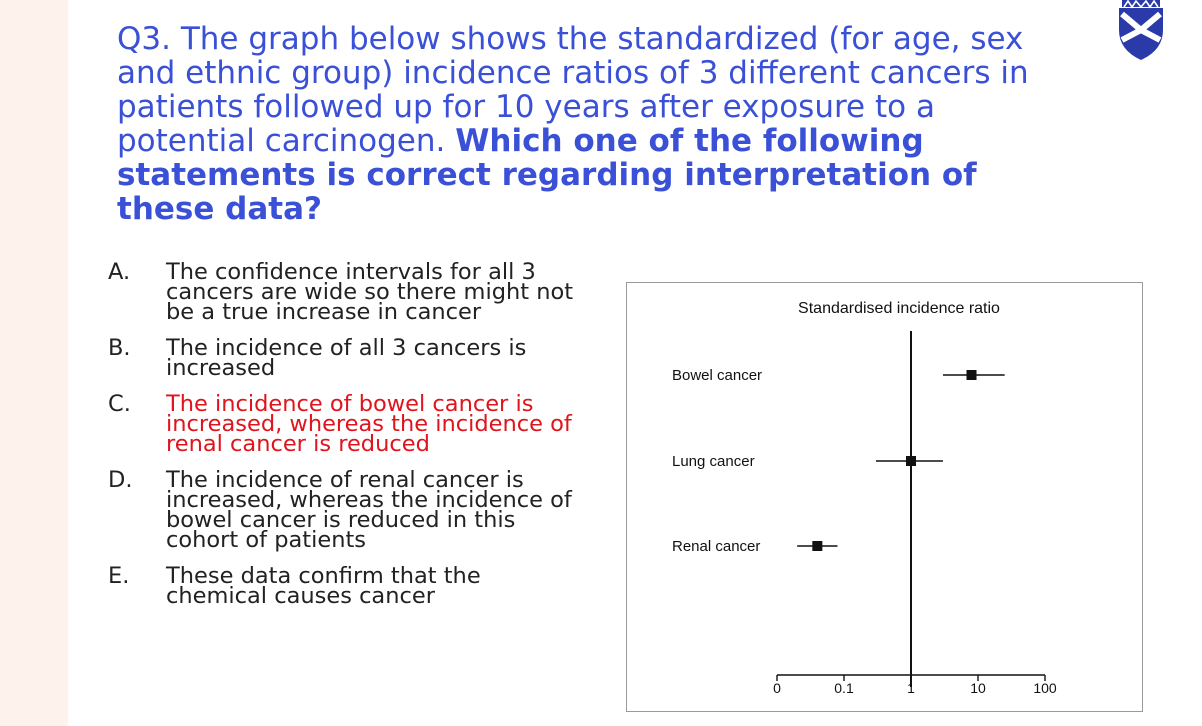 The width and height of the screenshot is (1202, 726). What do you see at coordinates (34, 363) in the screenshot?
I see `left-margin-strip` at bounding box center [34, 363].